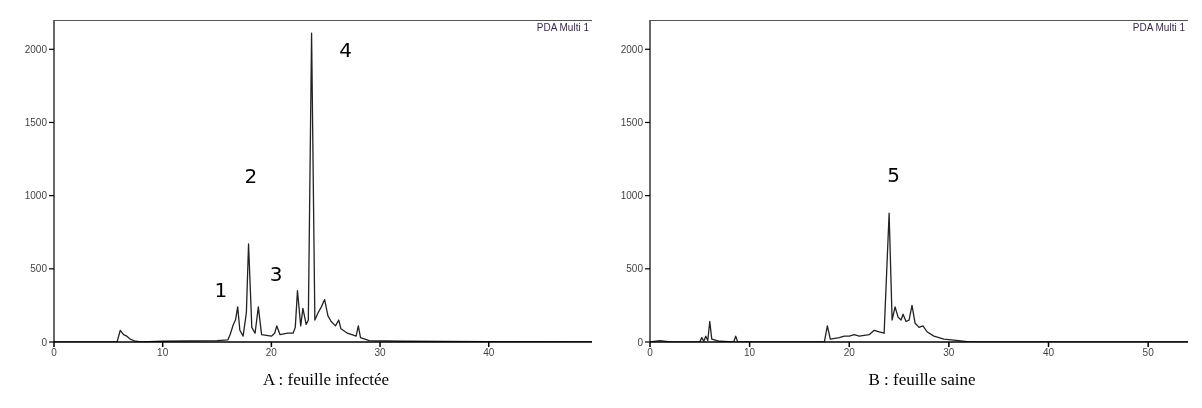 Image resolution: width=1202 pixels, height=408 pixels. What do you see at coordinates (894, 175) in the screenshot?
I see `annotation: 5` at bounding box center [894, 175].